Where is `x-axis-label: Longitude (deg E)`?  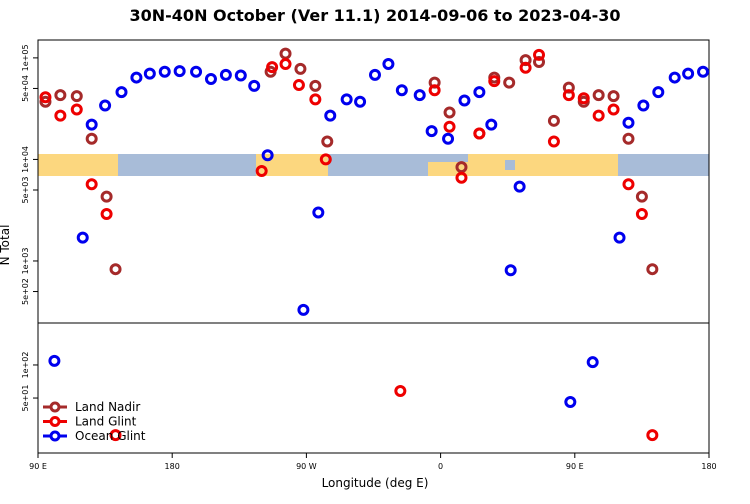 x-axis-label: Longitude (deg E) is located at coordinates (375, 483).